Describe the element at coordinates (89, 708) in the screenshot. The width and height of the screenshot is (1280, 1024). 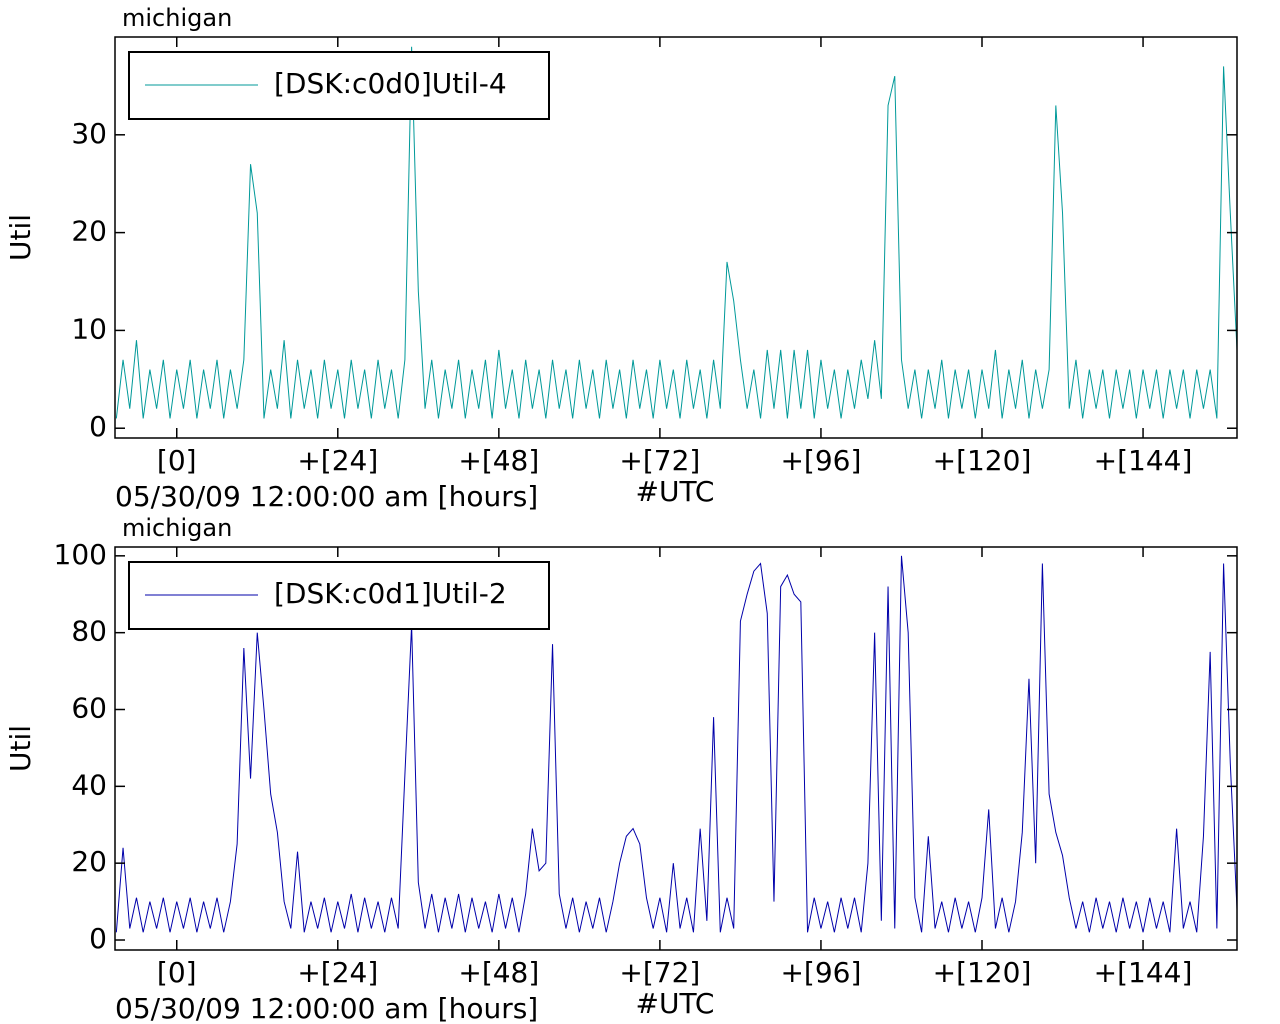
I see `y-tick-label: 60` at that location.